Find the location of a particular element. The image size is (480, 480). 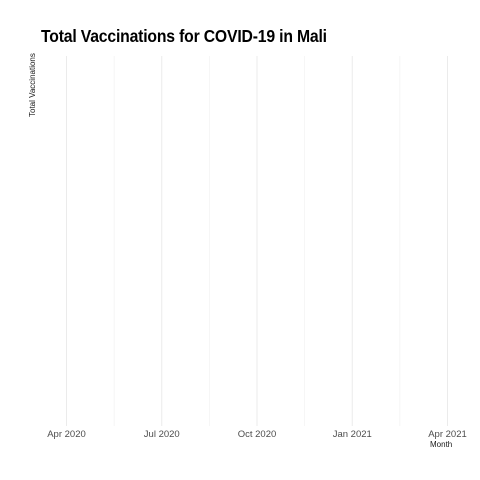

x-axis-label: Month is located at coordinates (441, 444).